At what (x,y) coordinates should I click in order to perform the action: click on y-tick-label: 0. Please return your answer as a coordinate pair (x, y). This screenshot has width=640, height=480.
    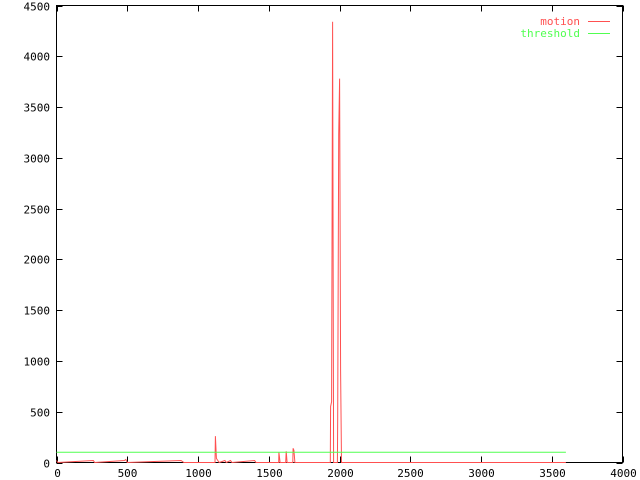
    Looking at the image, I should click on (46, 464).